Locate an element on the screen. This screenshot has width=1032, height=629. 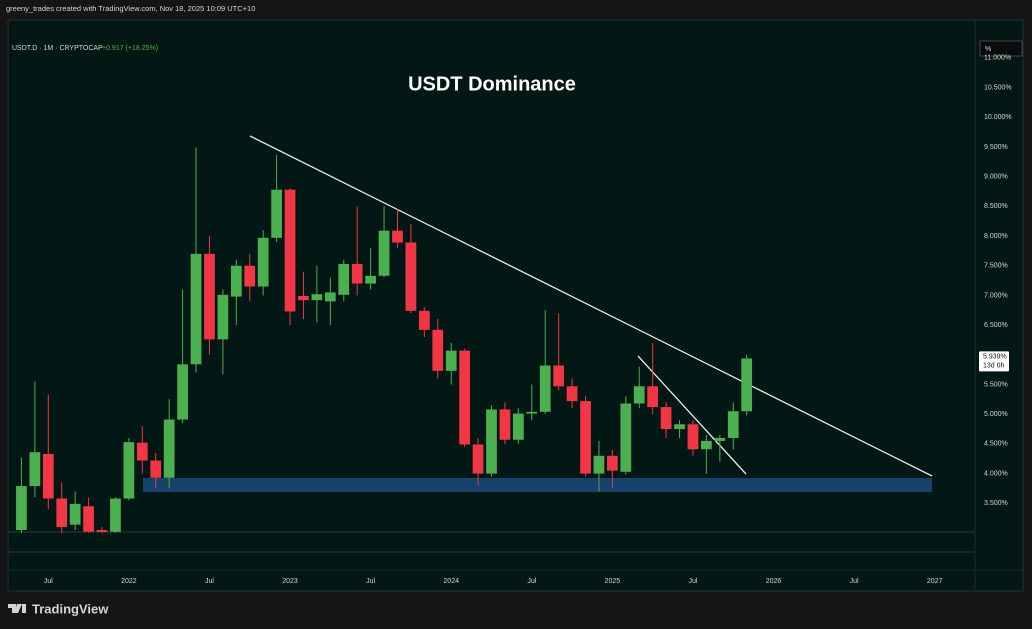
x-tick-label: 2024 is located at coordinates (451, 581).